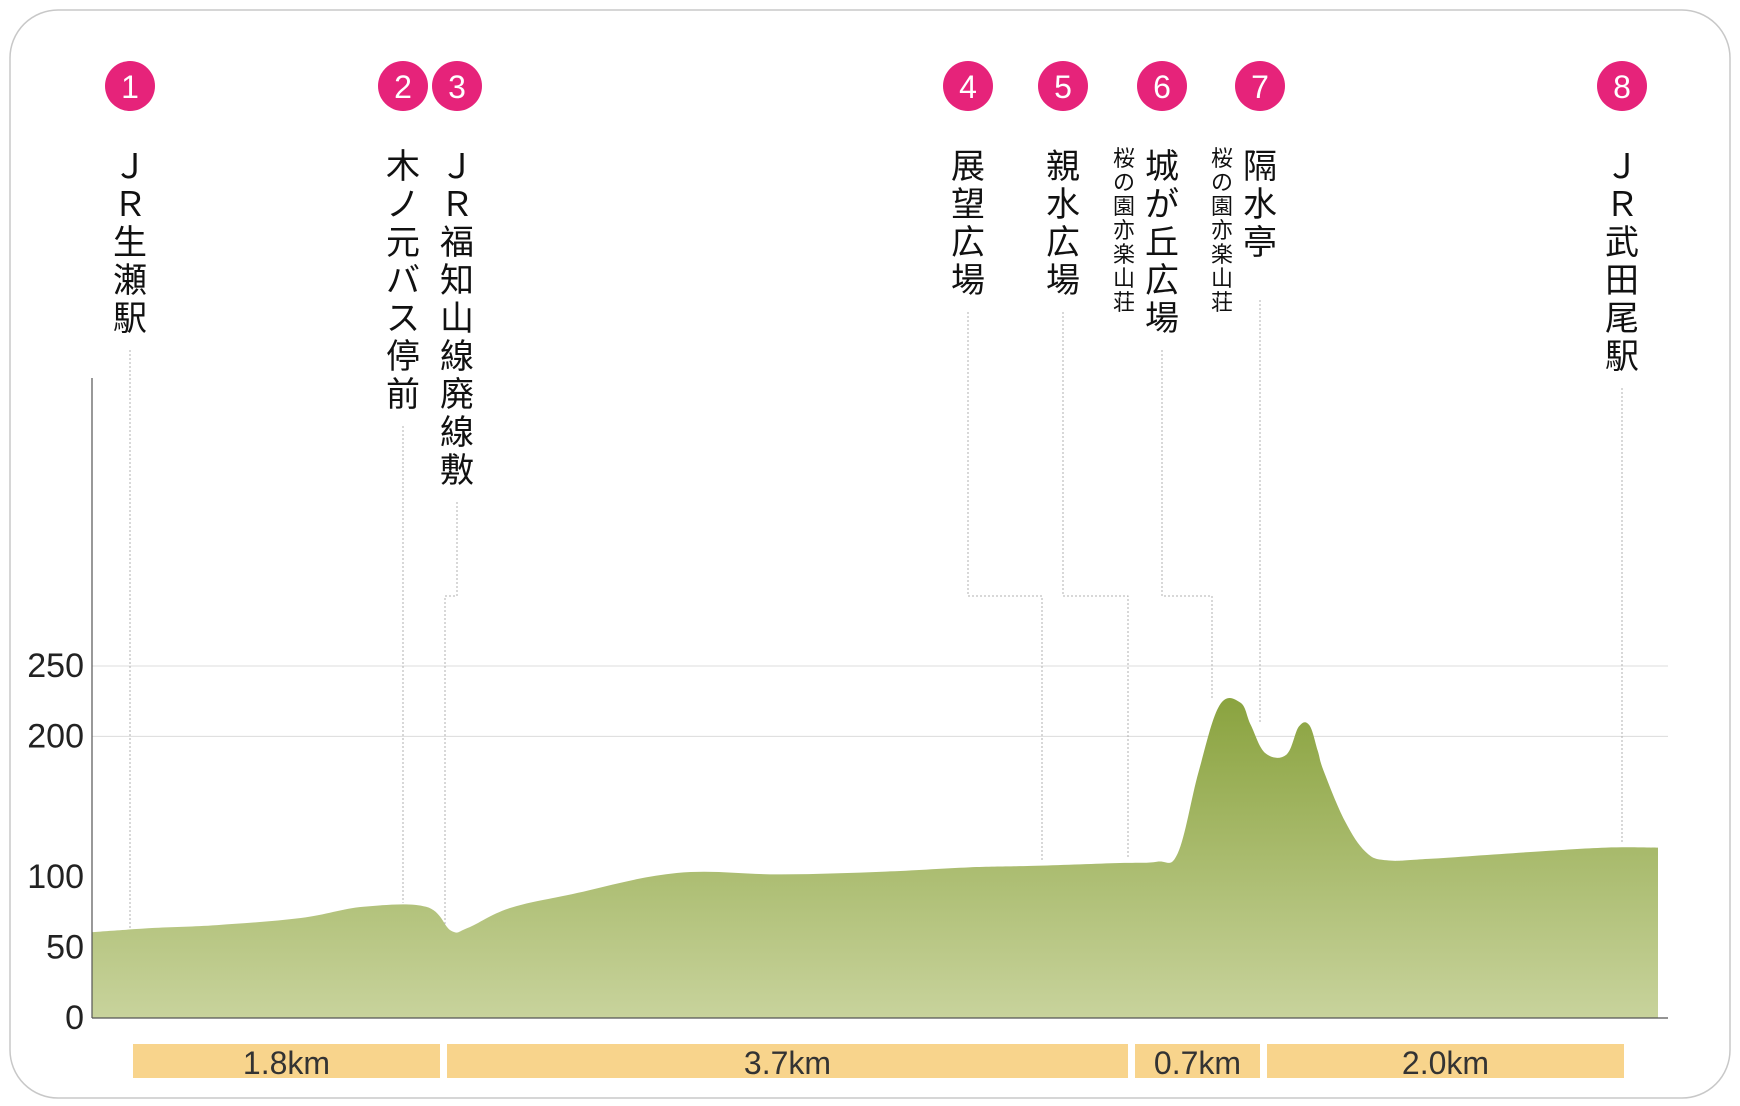 Image resolution: width=1740 pixels, height=1106 pixels. Describe the element at coordinates (65, 948) in the screenshot. I see `y-tick-label: 50` at that location.